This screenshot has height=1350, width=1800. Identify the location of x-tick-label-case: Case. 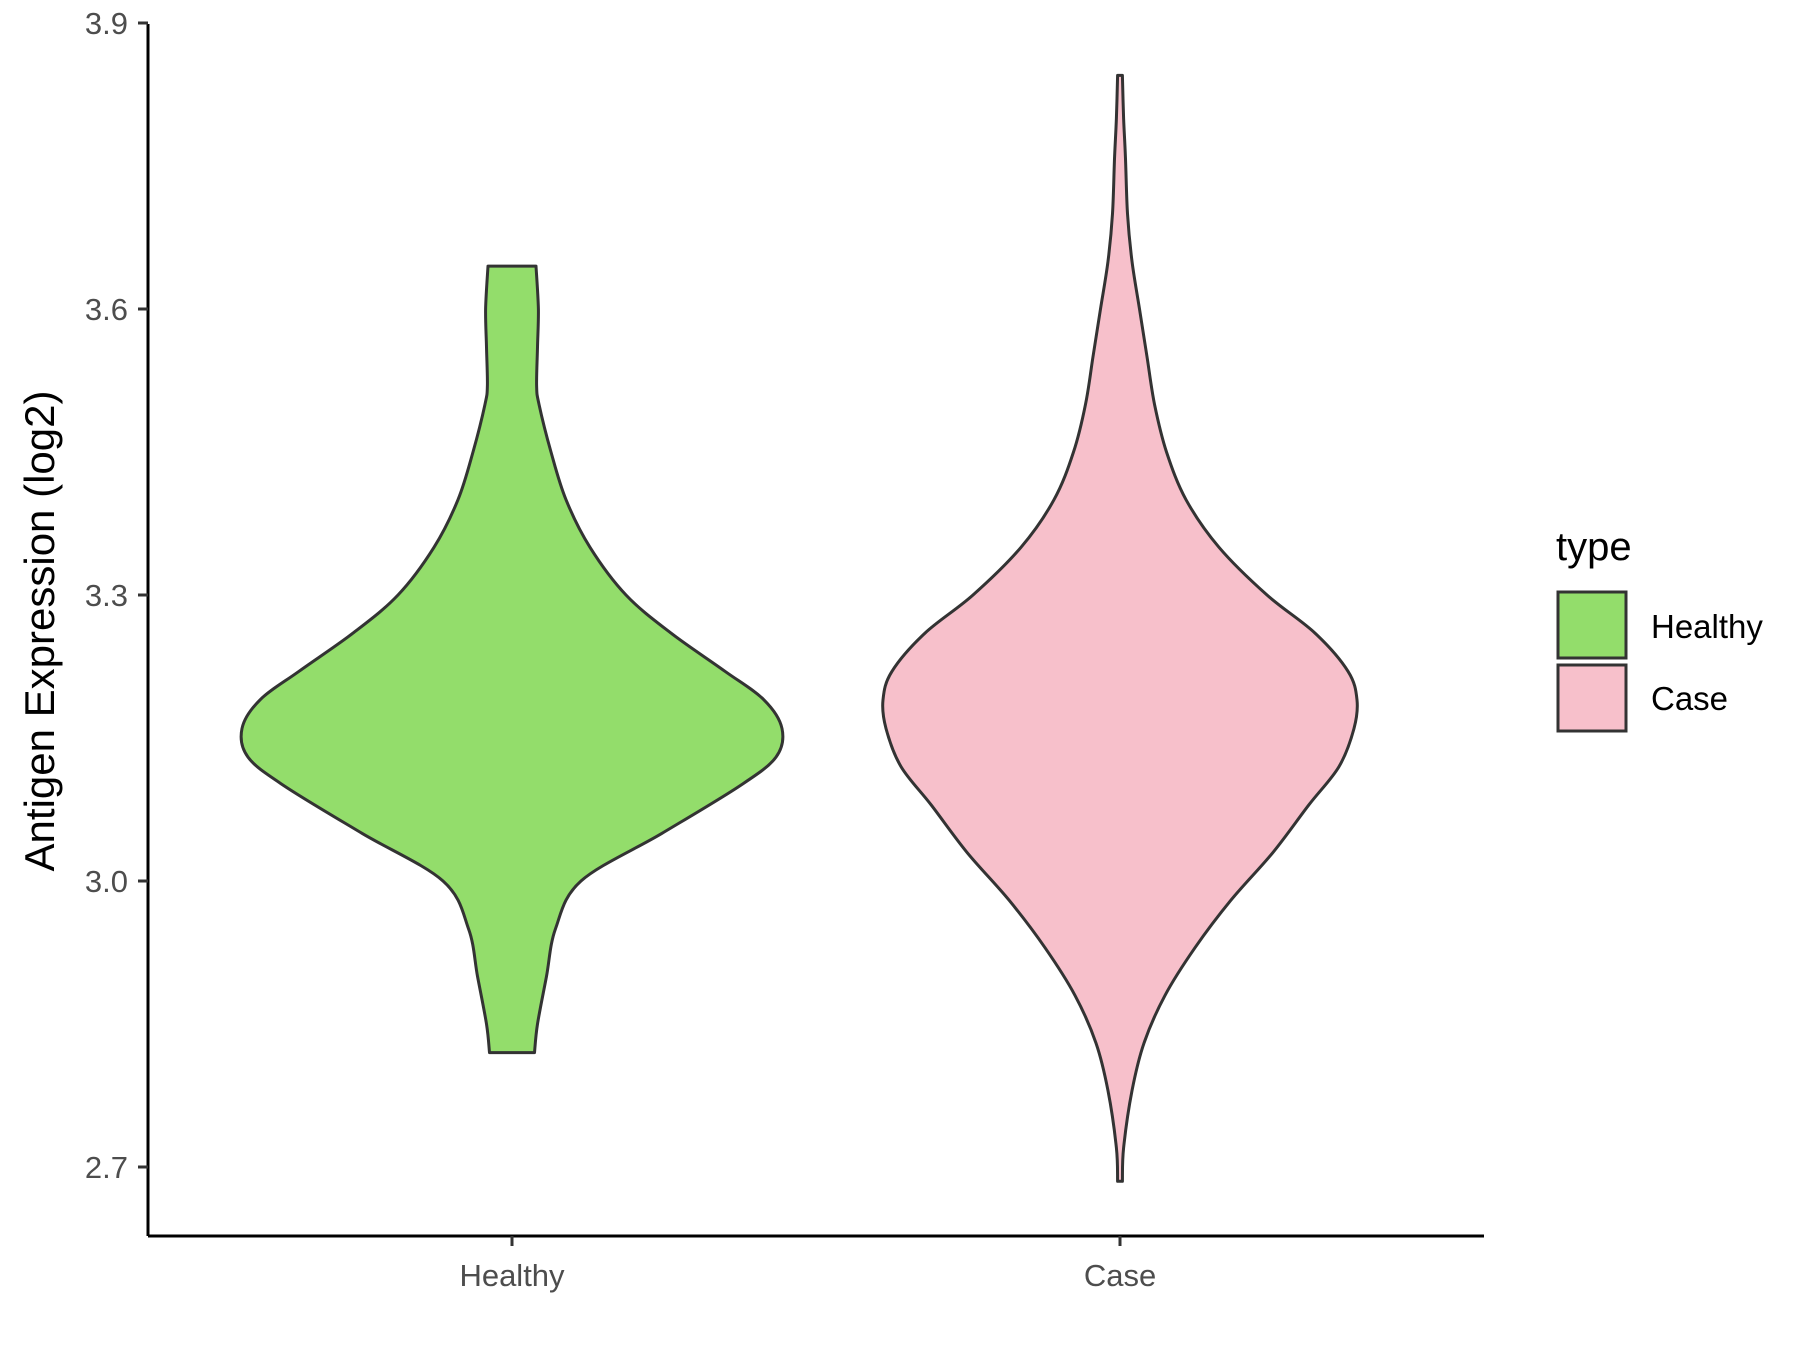
(1120, 1275).